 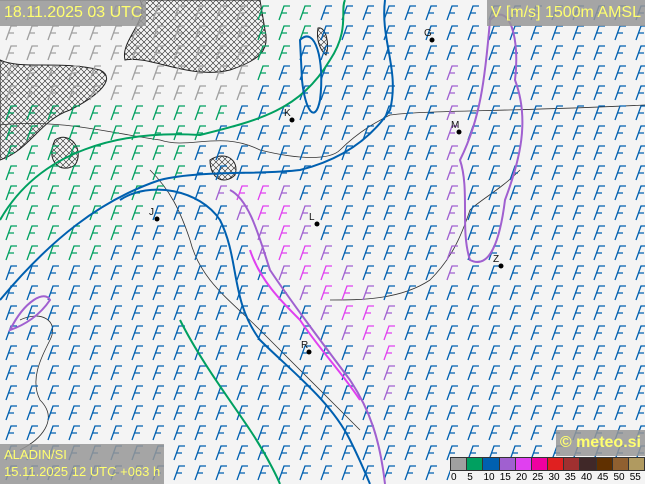 What do you see at coordinates (635, 477) in the screenshot?
I see `legend-tick: 55` at bounding box center [635, 477].